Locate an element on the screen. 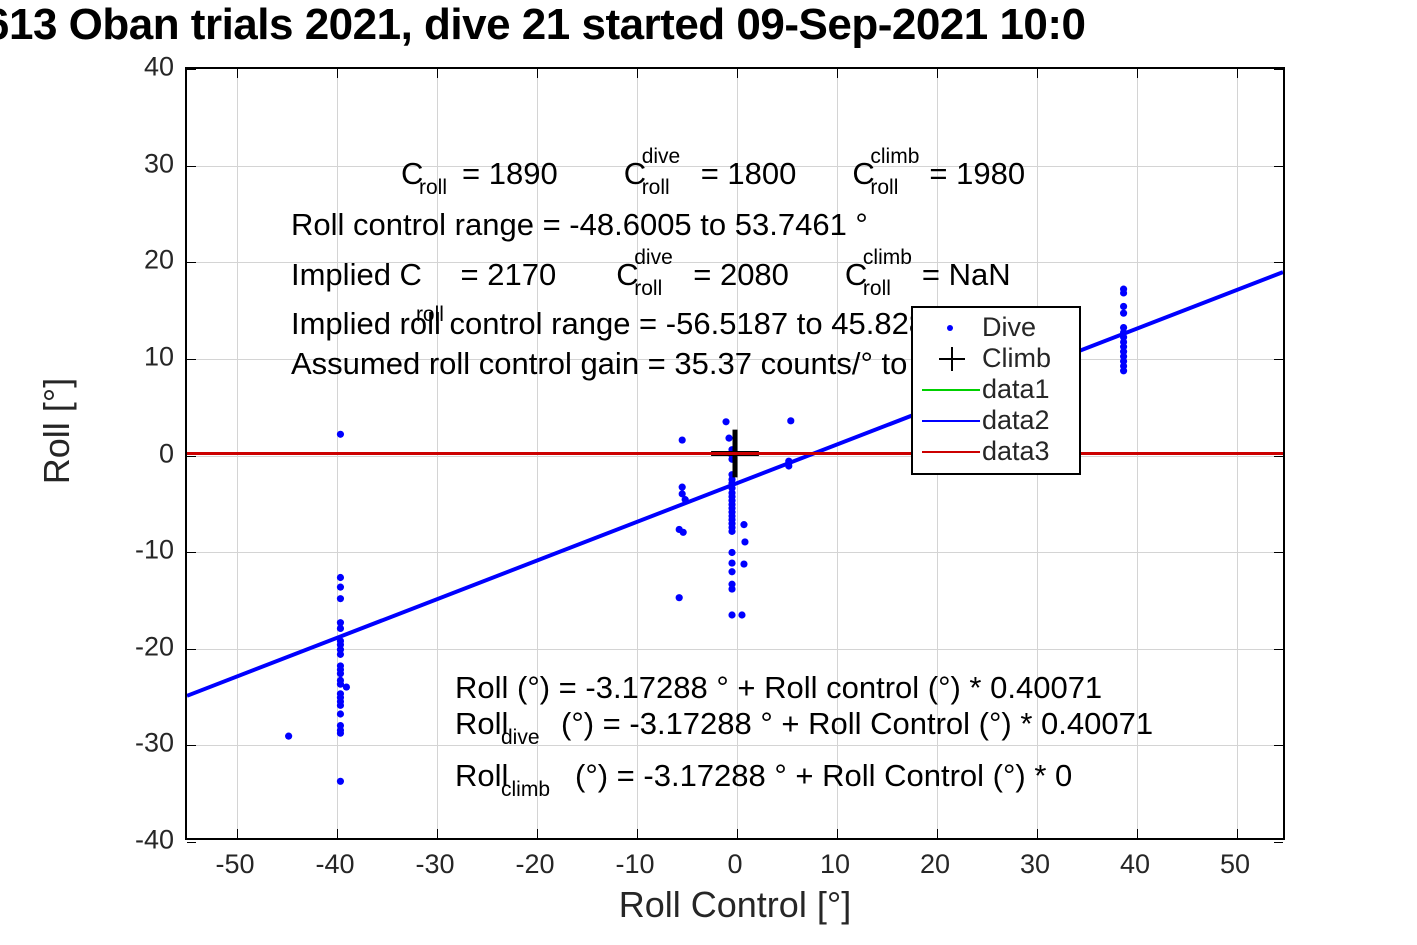 Image resolution: width=1417 pixels, height=945 pixels. legend-label: Climb is located at coordinates (1017, 358).